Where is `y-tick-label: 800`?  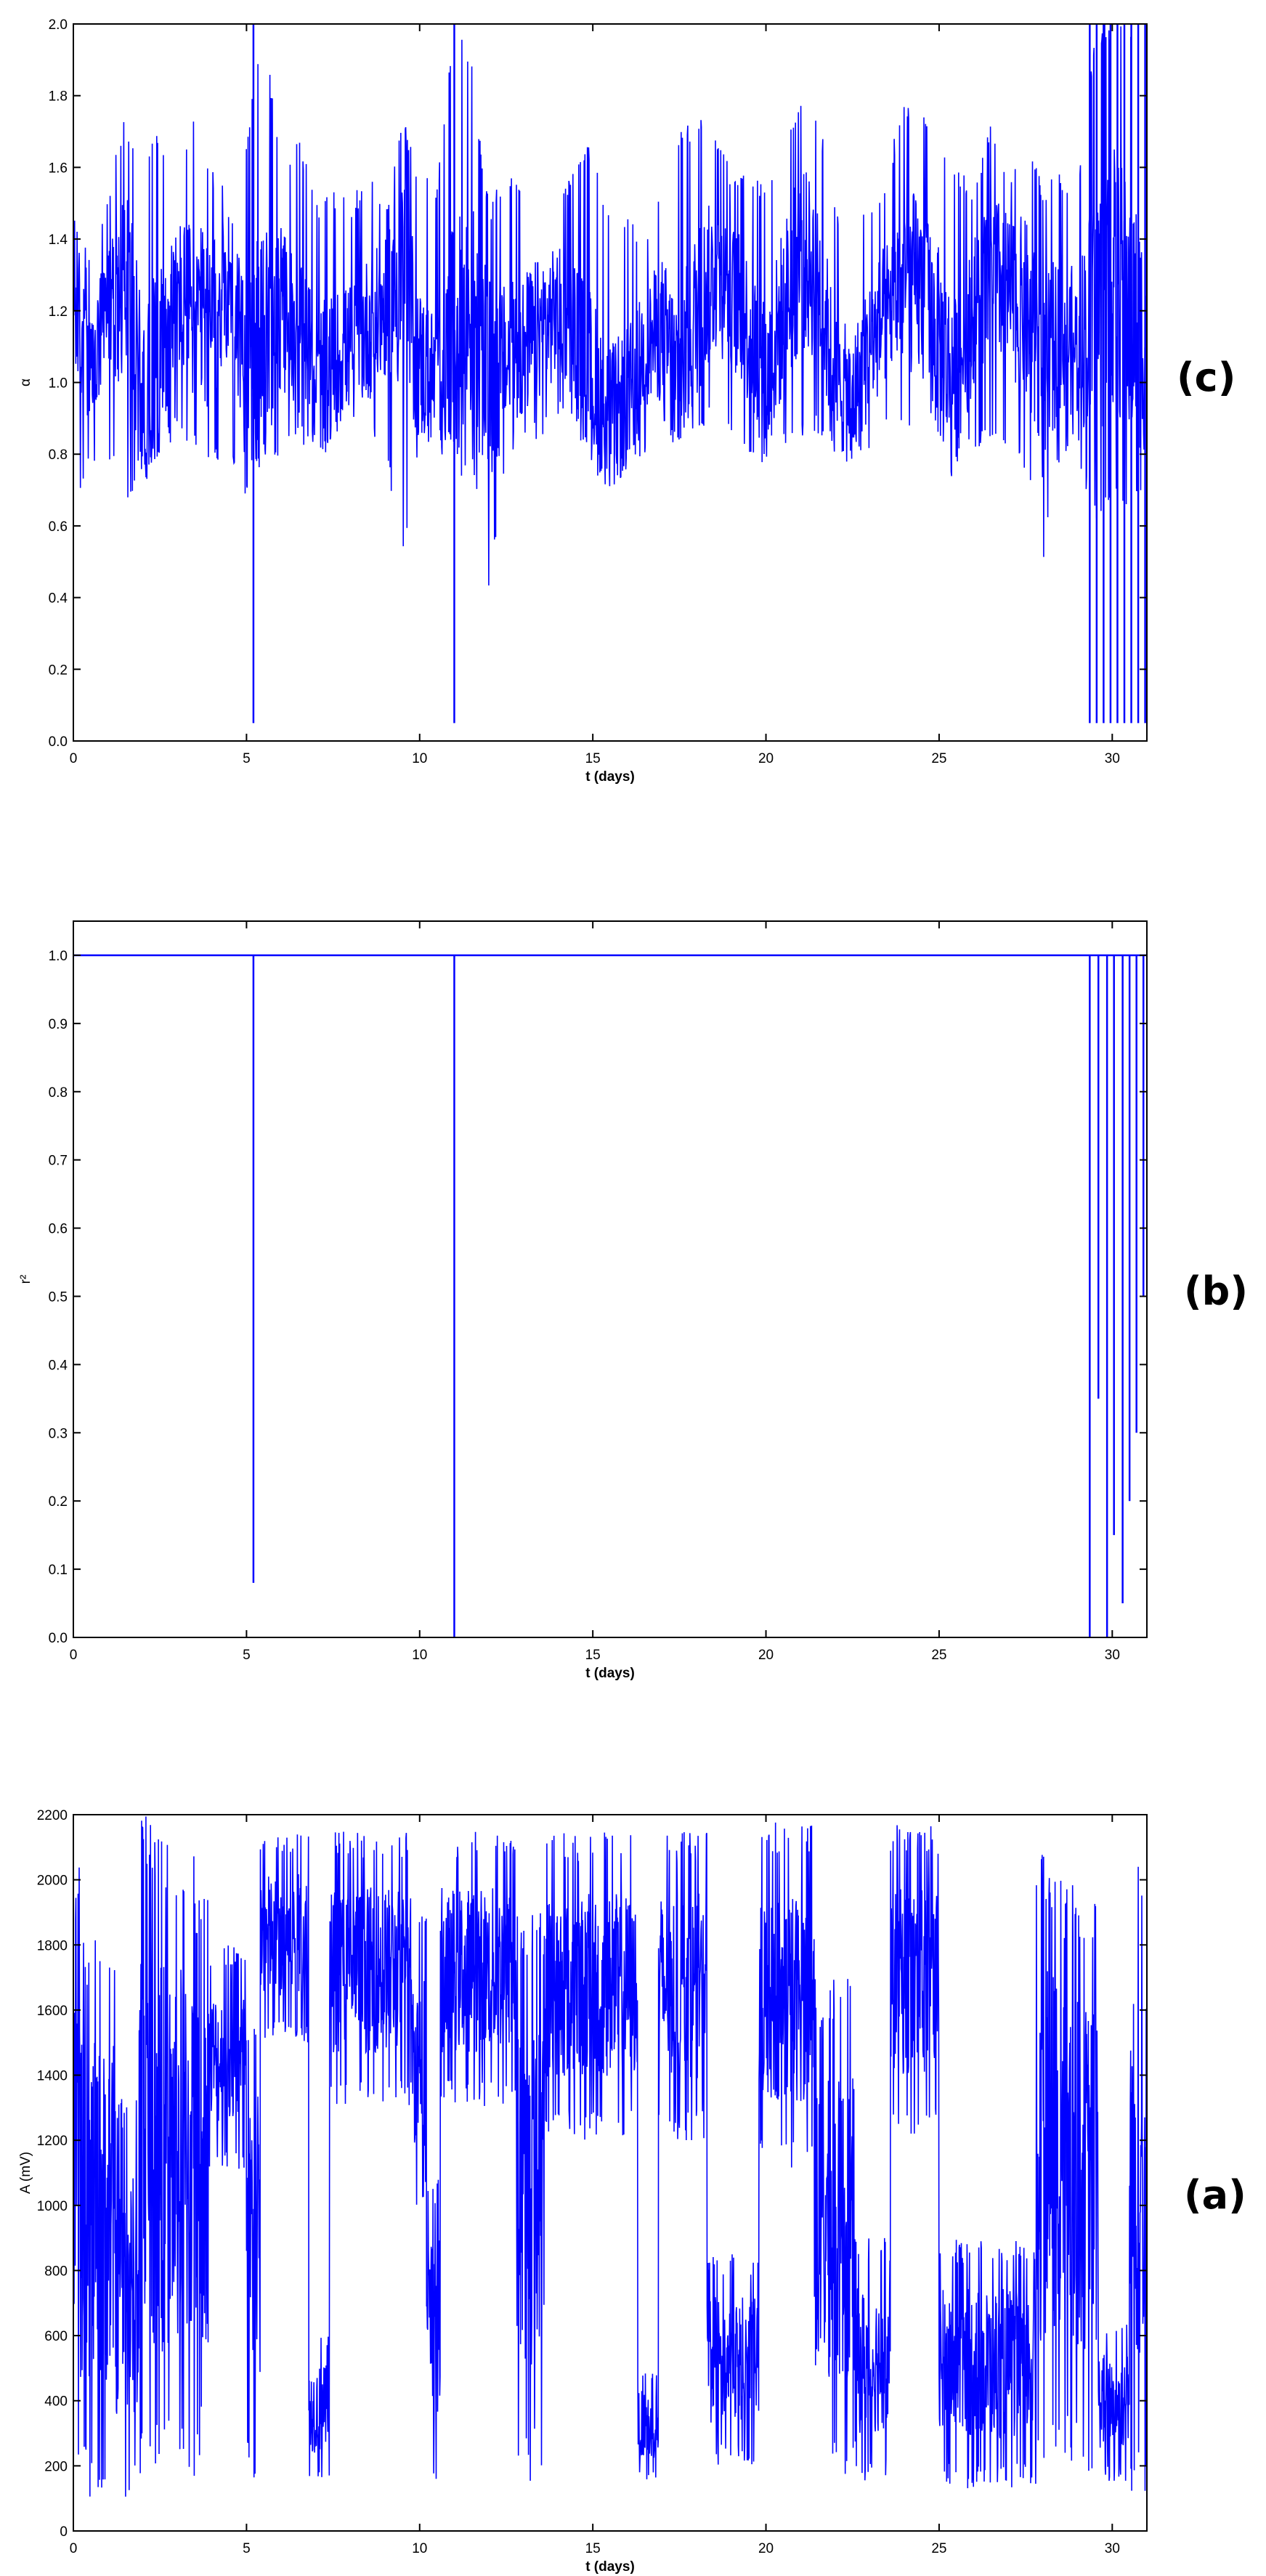
y-tick-label: 800 is located at coordinates (56, 2271).